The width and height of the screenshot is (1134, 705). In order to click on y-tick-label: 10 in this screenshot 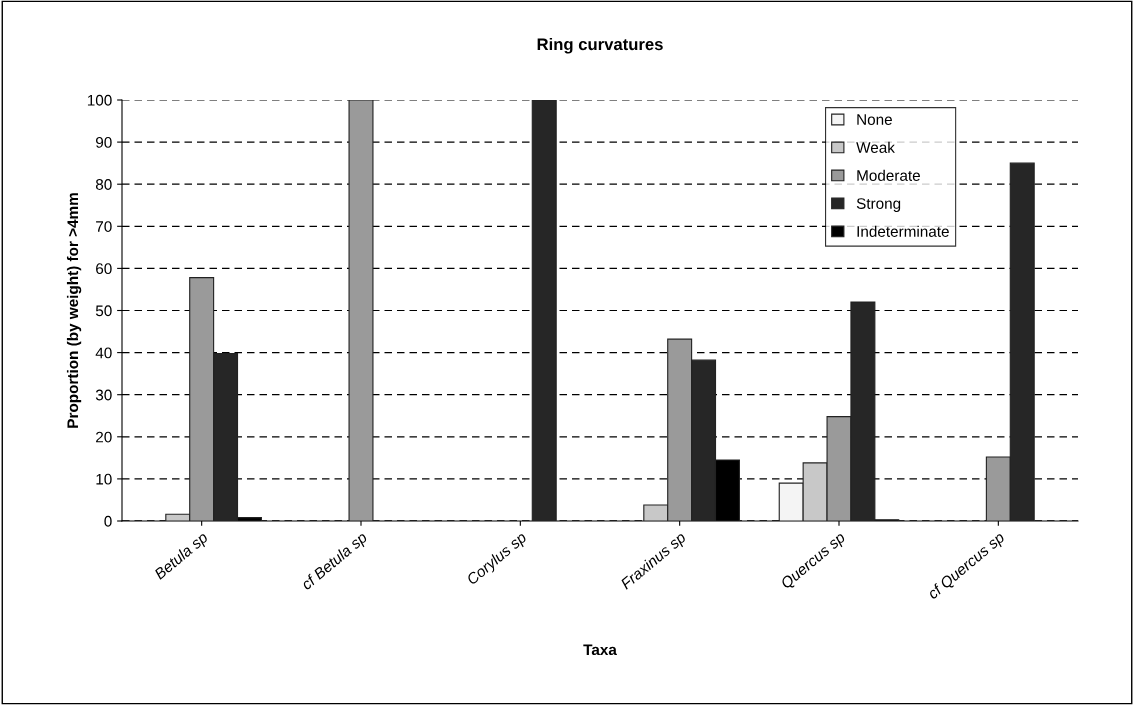, I will do `click(104, 479)`.